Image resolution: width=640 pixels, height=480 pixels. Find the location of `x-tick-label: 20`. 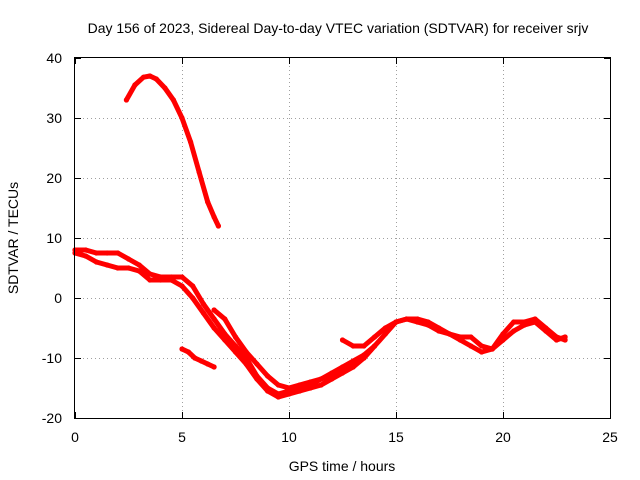

x-tick-label: 20 is located at coordinates (503, 437).